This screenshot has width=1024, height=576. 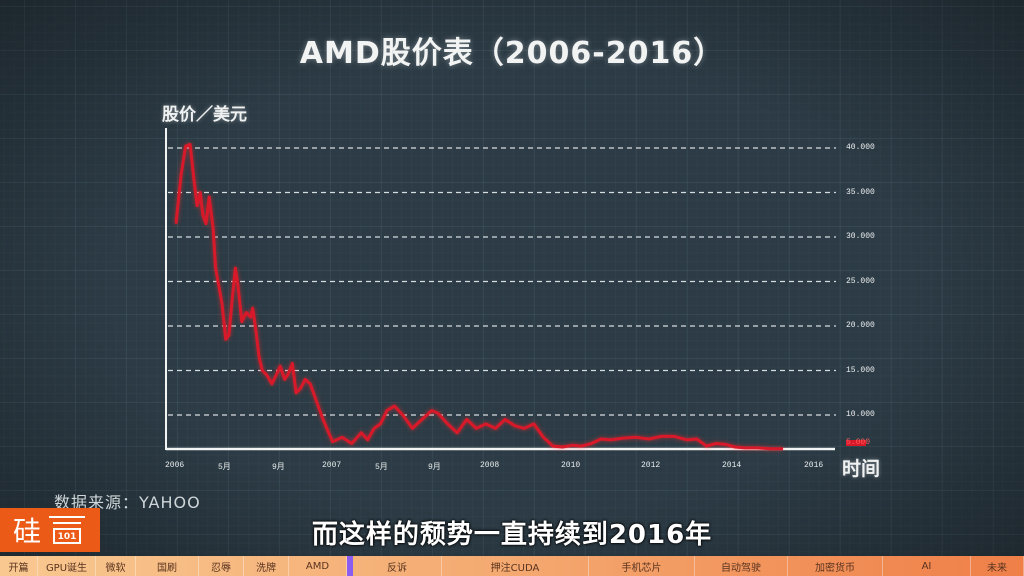 I want to click on y-axis-label: 股价／美元, so click(x=204, y=115).